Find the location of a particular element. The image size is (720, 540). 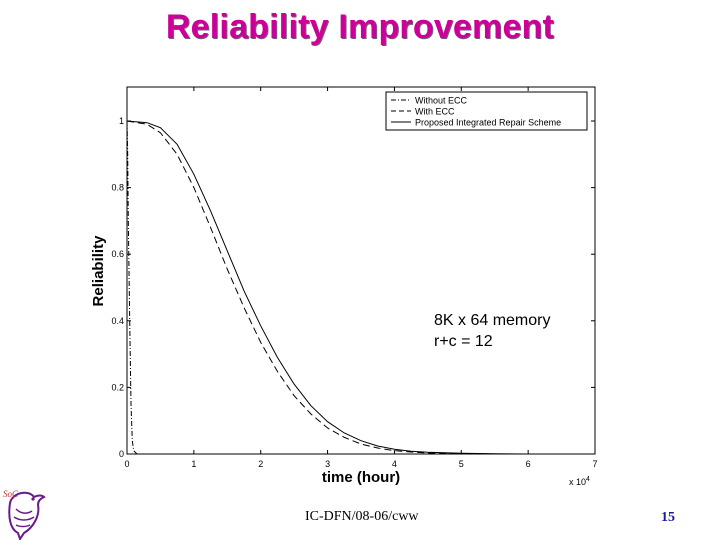

x-scale-exponent: 4 is located at coordinates (588, 479).